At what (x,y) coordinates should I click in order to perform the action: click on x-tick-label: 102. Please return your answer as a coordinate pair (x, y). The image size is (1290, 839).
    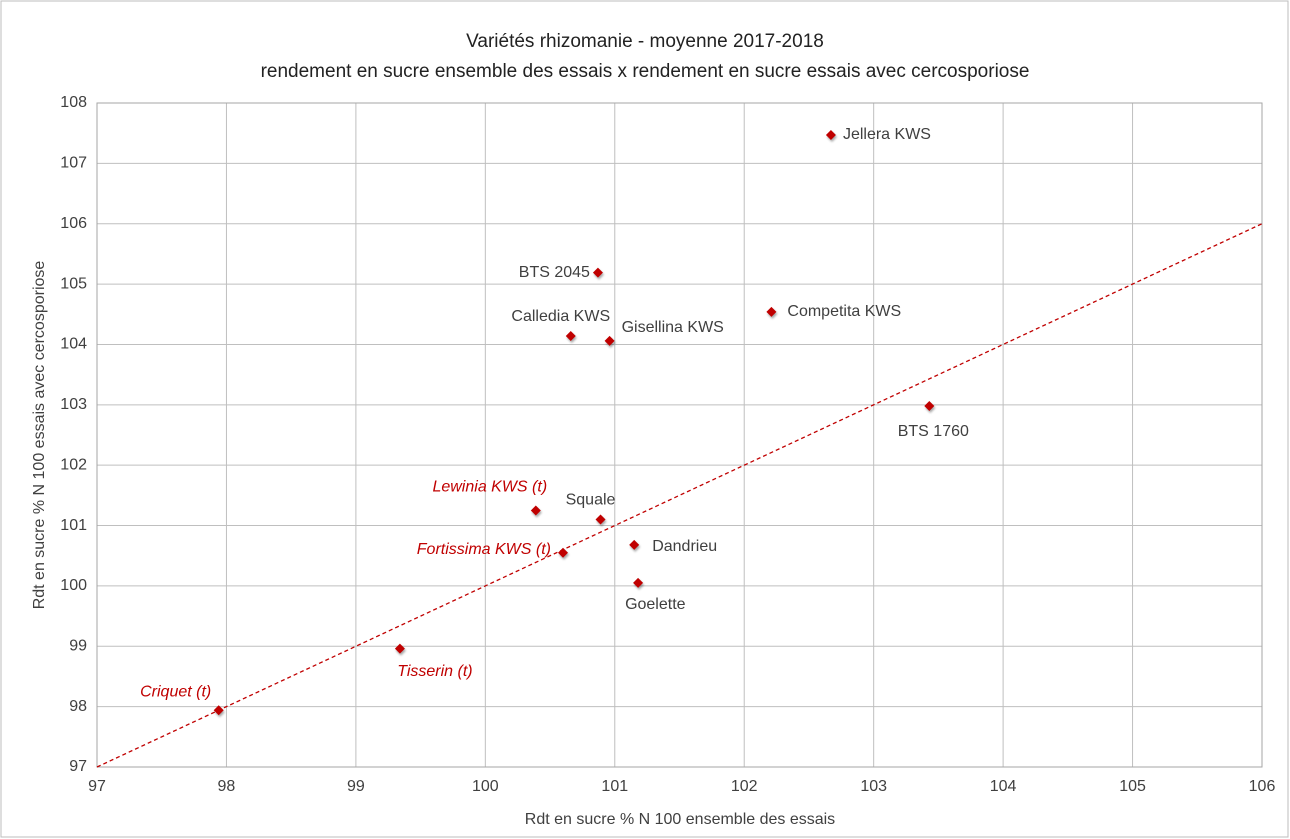
    Looking at the image, I should click on (744, 786).